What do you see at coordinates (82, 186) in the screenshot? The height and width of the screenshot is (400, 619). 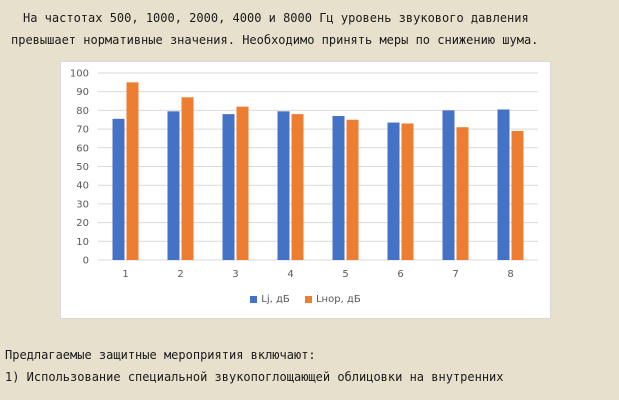 I see `y-tick-label-4: 40` at bounding box center [82, 186].